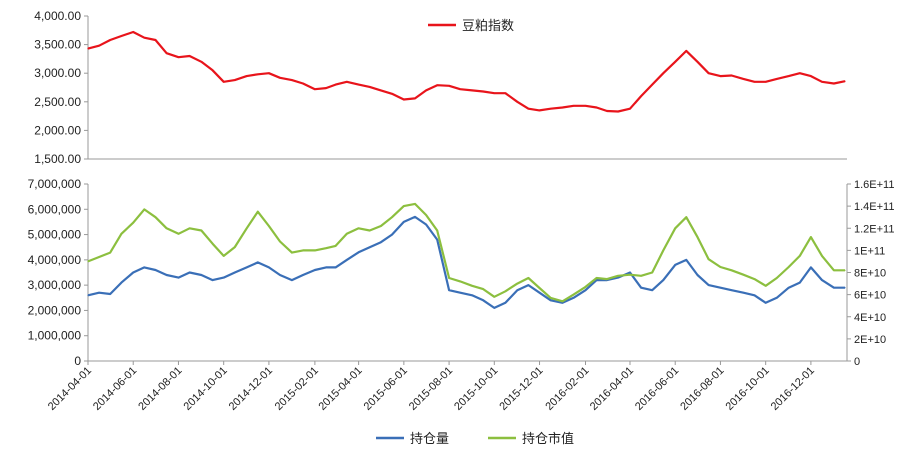 The height and width of the screenshot is (455, 918). What do you see at coordinates (748, 389) in the screenshot?
I see `x-tick-label: 2016-10-01` at bounding box center [748, 389].